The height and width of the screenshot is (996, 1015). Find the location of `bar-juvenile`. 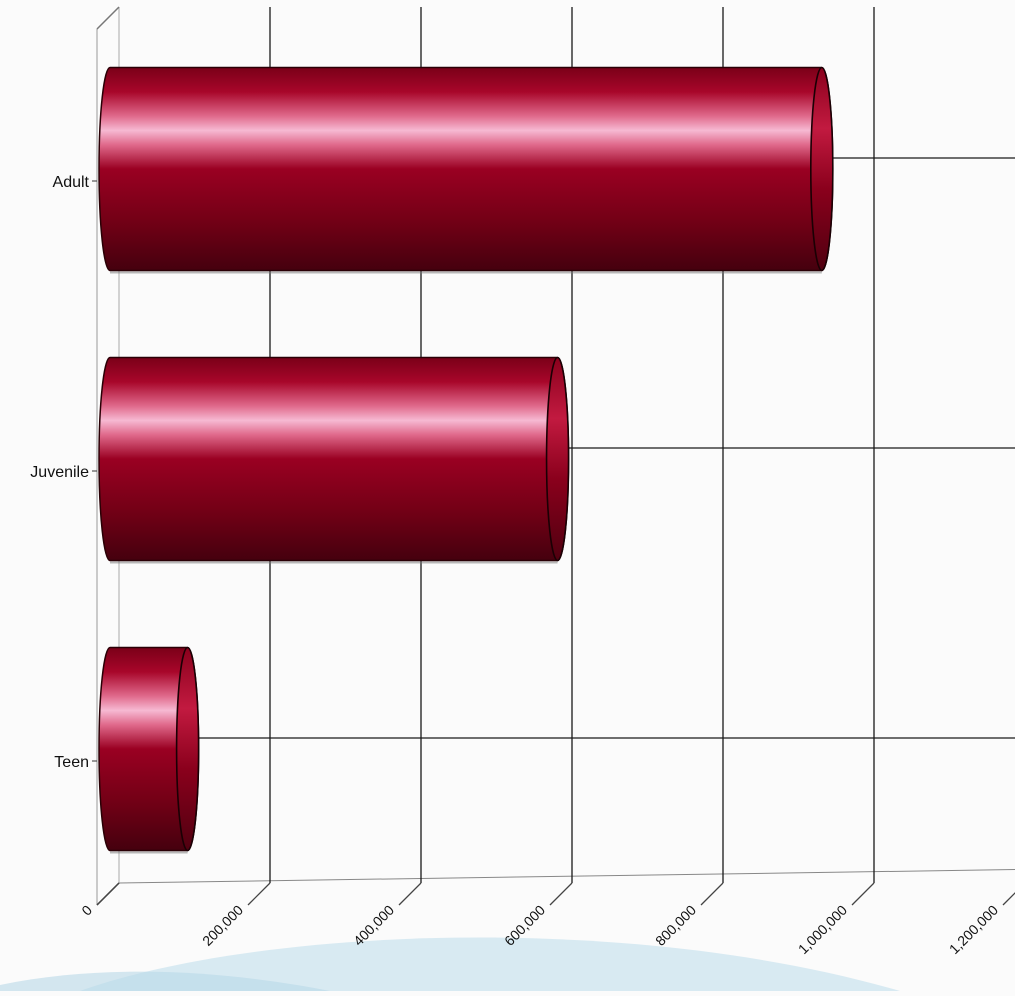

bar-juvenile is located at coordinates (334, 460).